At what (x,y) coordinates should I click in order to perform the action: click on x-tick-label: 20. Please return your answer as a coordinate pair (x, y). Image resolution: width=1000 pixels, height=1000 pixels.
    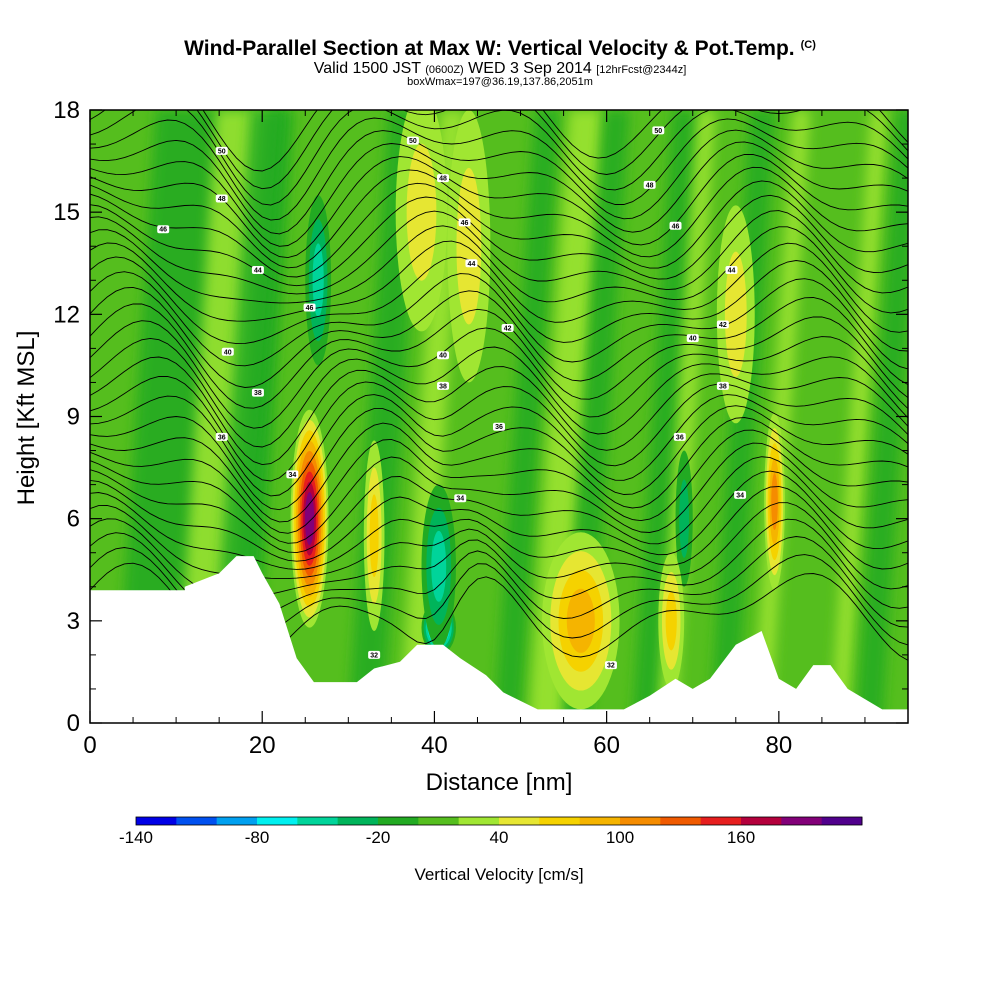
    Looking at the image, I should click on (262, 745).